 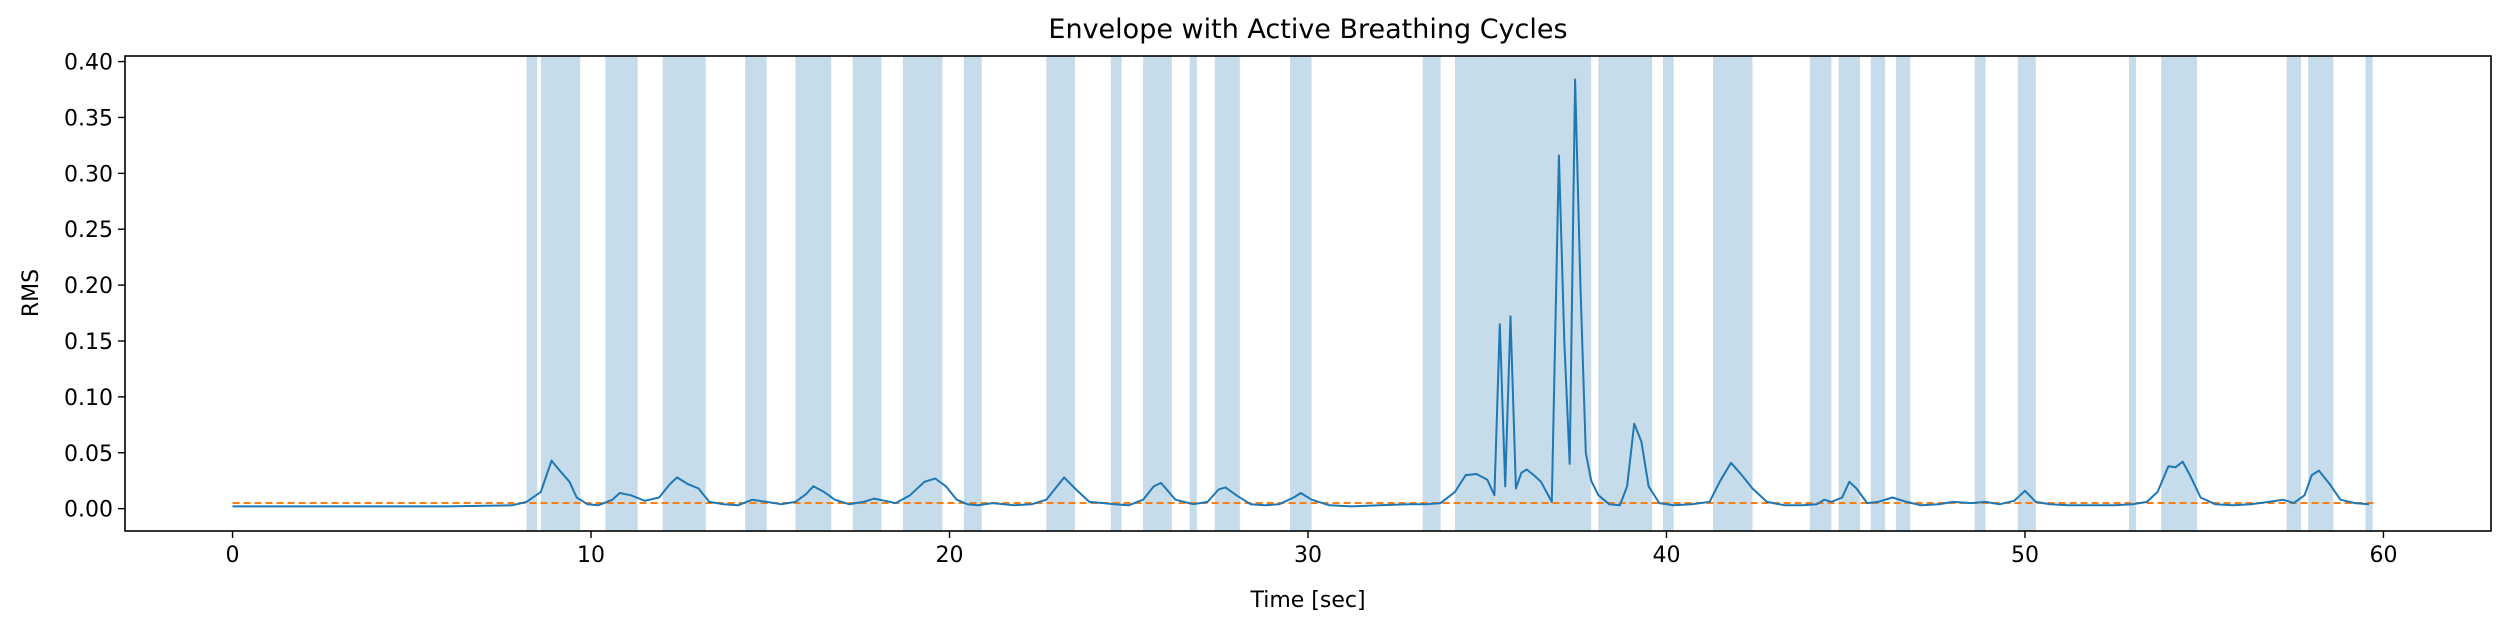 What do you see at coordinates (88, 342) in the screenshot?
I see `y-tick-label-3: 0.15` at bounding box center [88, 342].